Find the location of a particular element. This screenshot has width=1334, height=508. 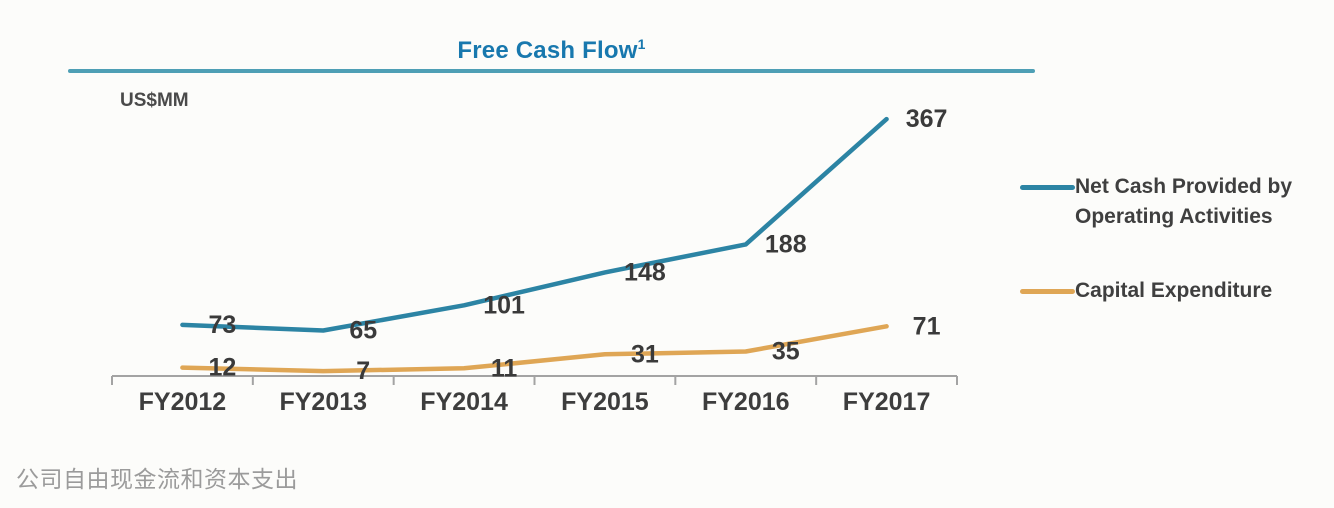

data-label: 11 is located at coordinates (504, 368).